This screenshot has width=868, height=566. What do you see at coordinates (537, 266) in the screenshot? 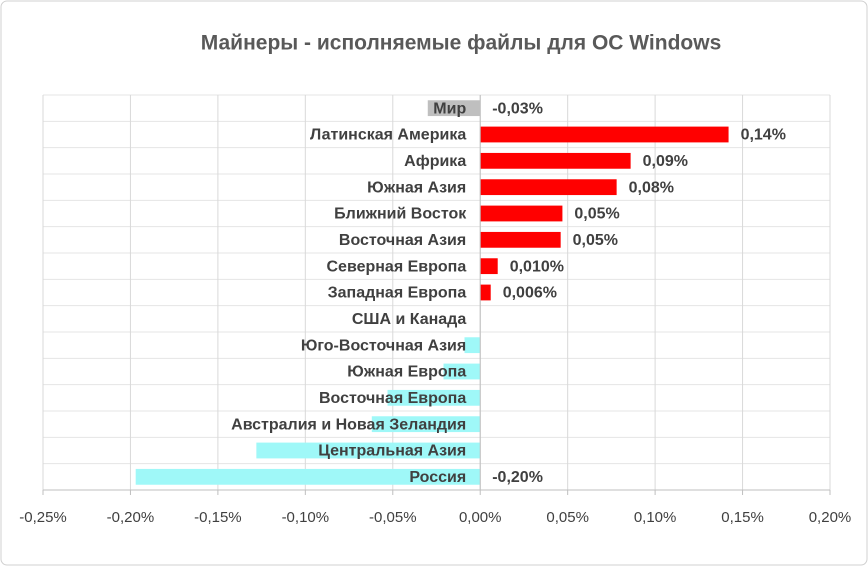
I see `value-label: 0,010%` at bounding box center [537, 266].